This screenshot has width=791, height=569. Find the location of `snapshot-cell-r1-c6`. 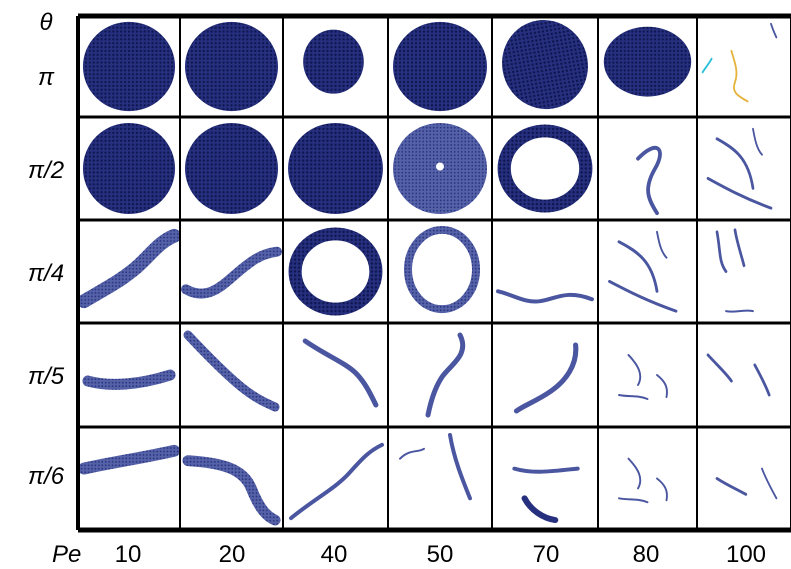

snapshot-cell-r1-c6 is located at coordinates (647, 66).